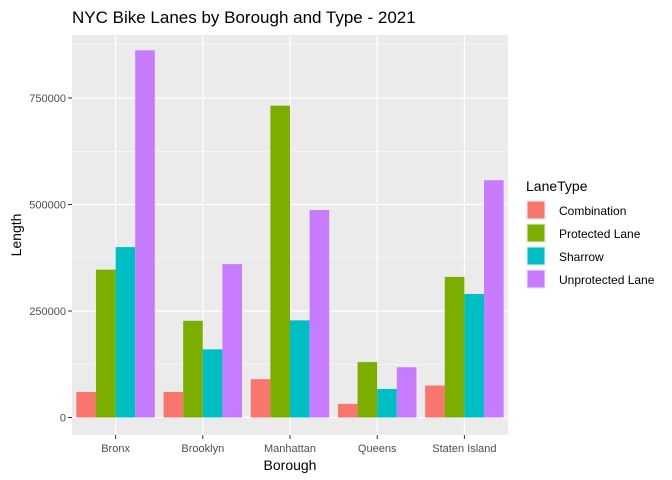  What do you see at coordinates (494, 299) in the screenshot?
I see `bar-unprotected-lane-staten-island` at bounding box center [494, 299].